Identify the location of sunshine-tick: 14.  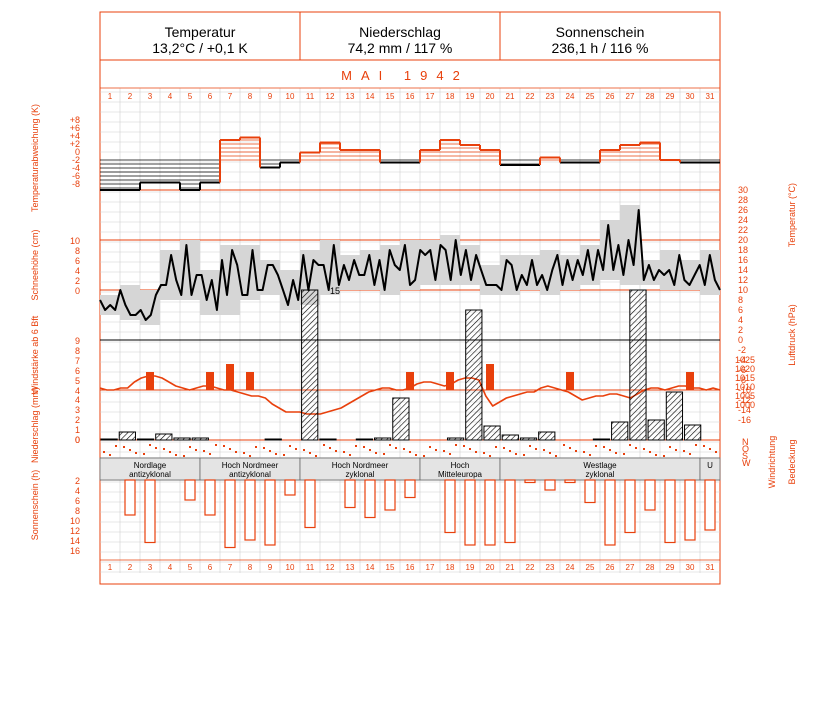
(75, 541).